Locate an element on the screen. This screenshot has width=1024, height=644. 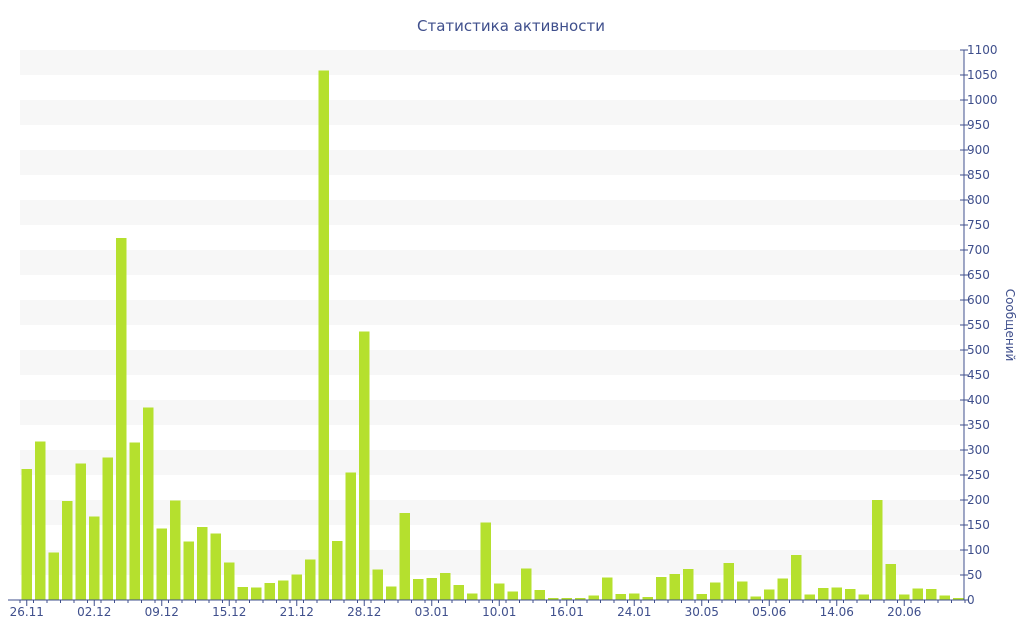
y-axis-label: Сообщений is located at coordinates (1010, 325).